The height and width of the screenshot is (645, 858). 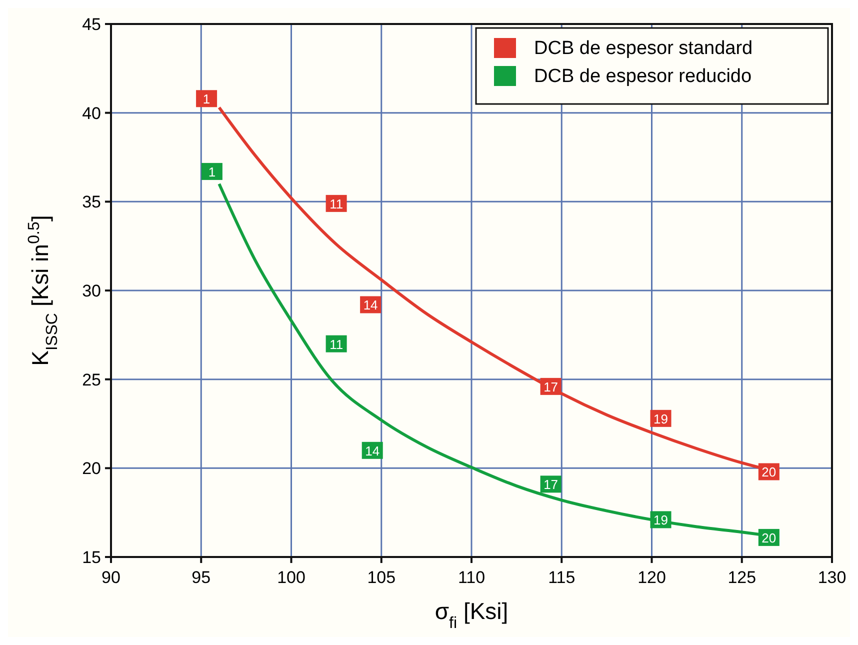 I want to click on x-axis-title: σ$_{fi}$ [Ksi], so click(x=471, y=615).